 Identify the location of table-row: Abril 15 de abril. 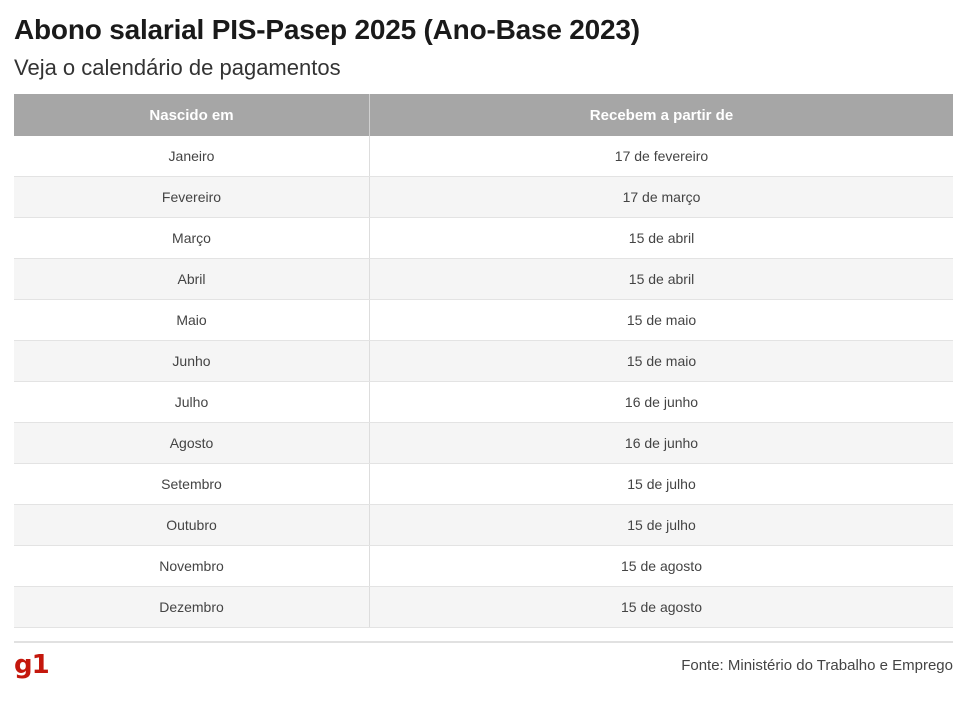
(483, 279).